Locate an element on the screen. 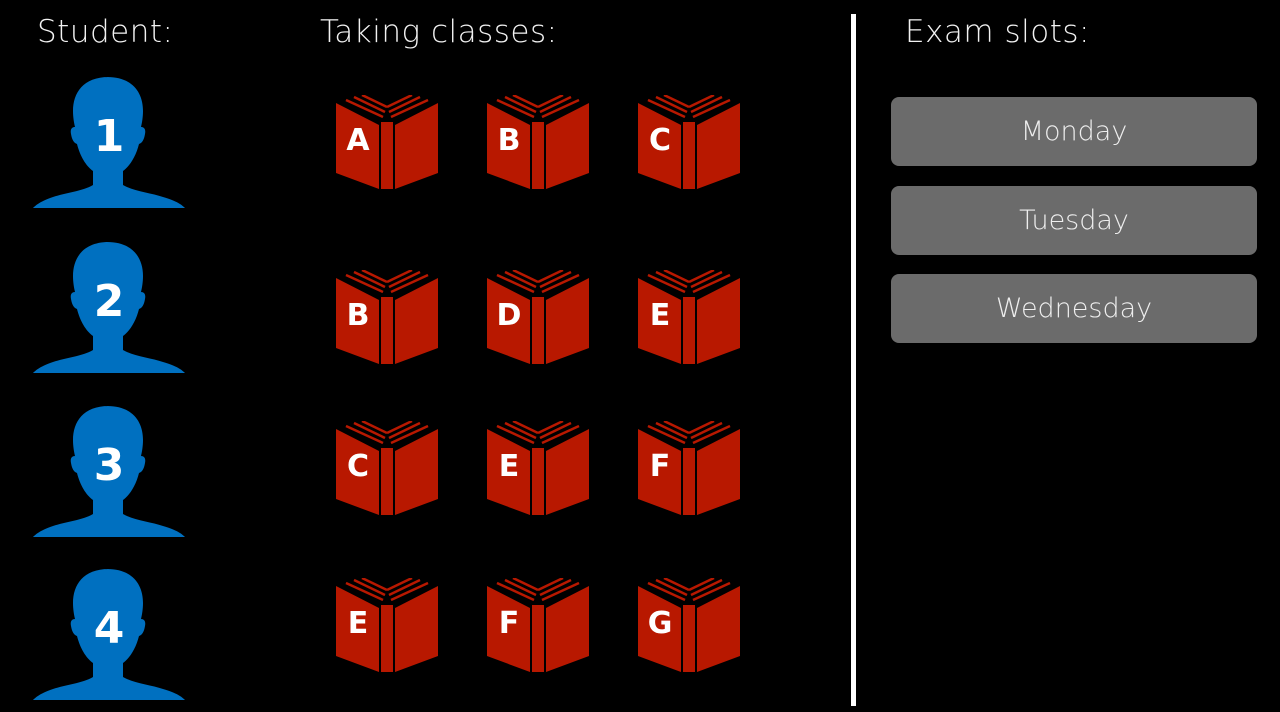  exam-slots-header: Exam slots: is located at coordinates (997, 32).